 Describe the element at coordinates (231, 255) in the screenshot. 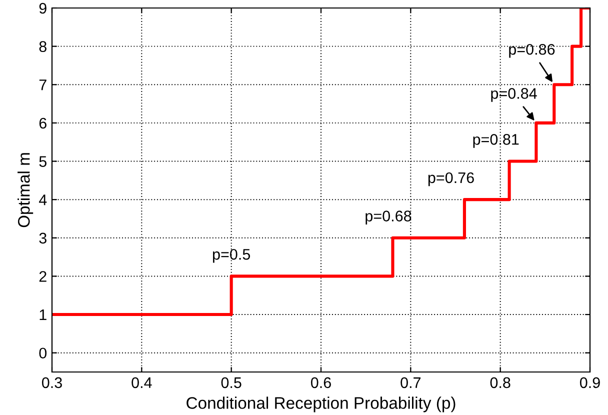

I see `annotation: p=0.5` at that location.